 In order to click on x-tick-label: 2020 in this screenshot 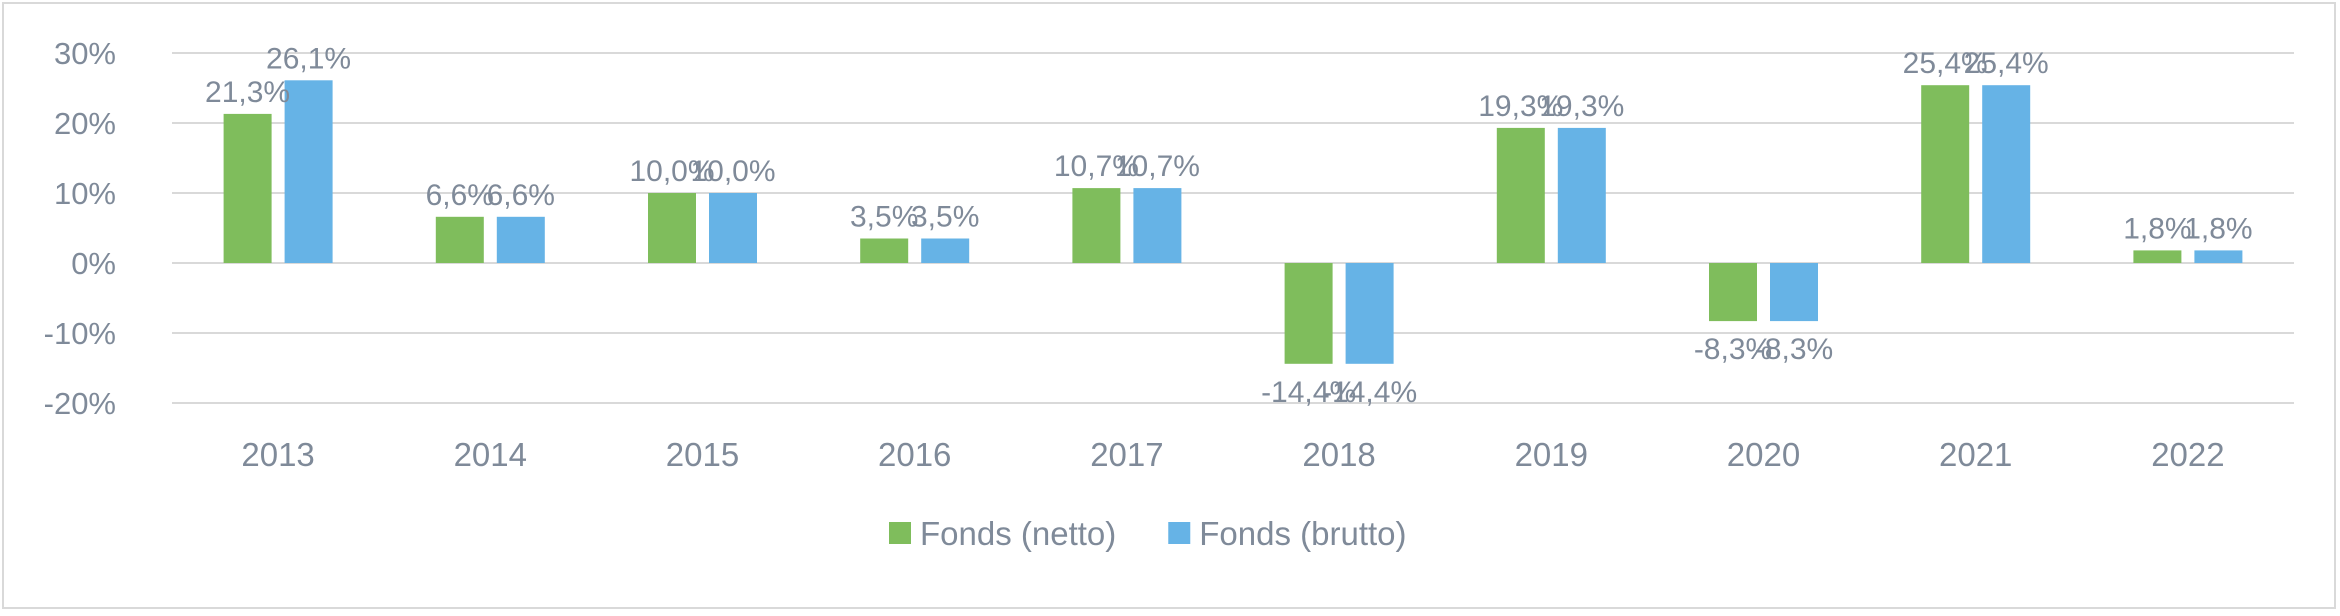, I will do `click(1763, 454)`.